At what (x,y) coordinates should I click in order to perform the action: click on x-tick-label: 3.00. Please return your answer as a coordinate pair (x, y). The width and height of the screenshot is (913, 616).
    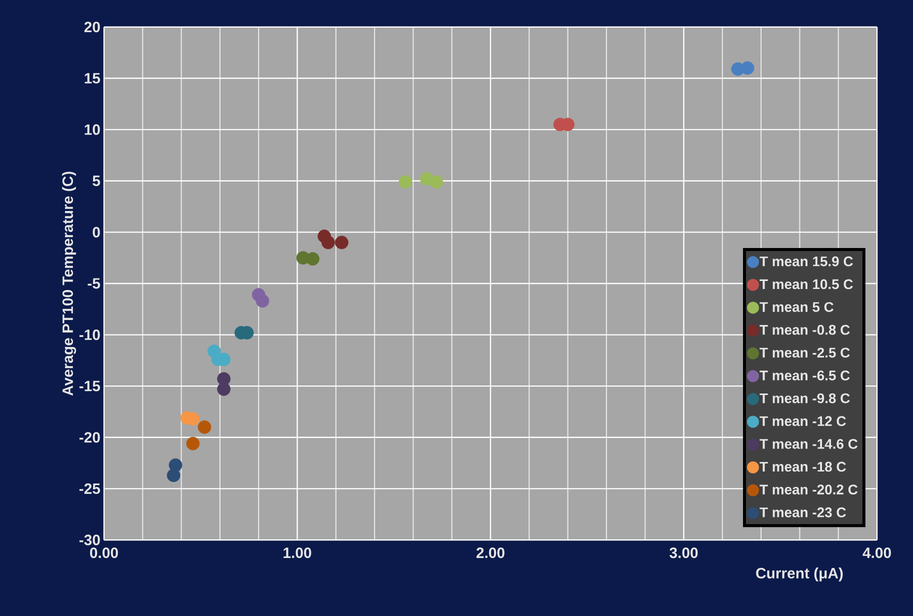
    Looking at the image, I should click on (684, 553).